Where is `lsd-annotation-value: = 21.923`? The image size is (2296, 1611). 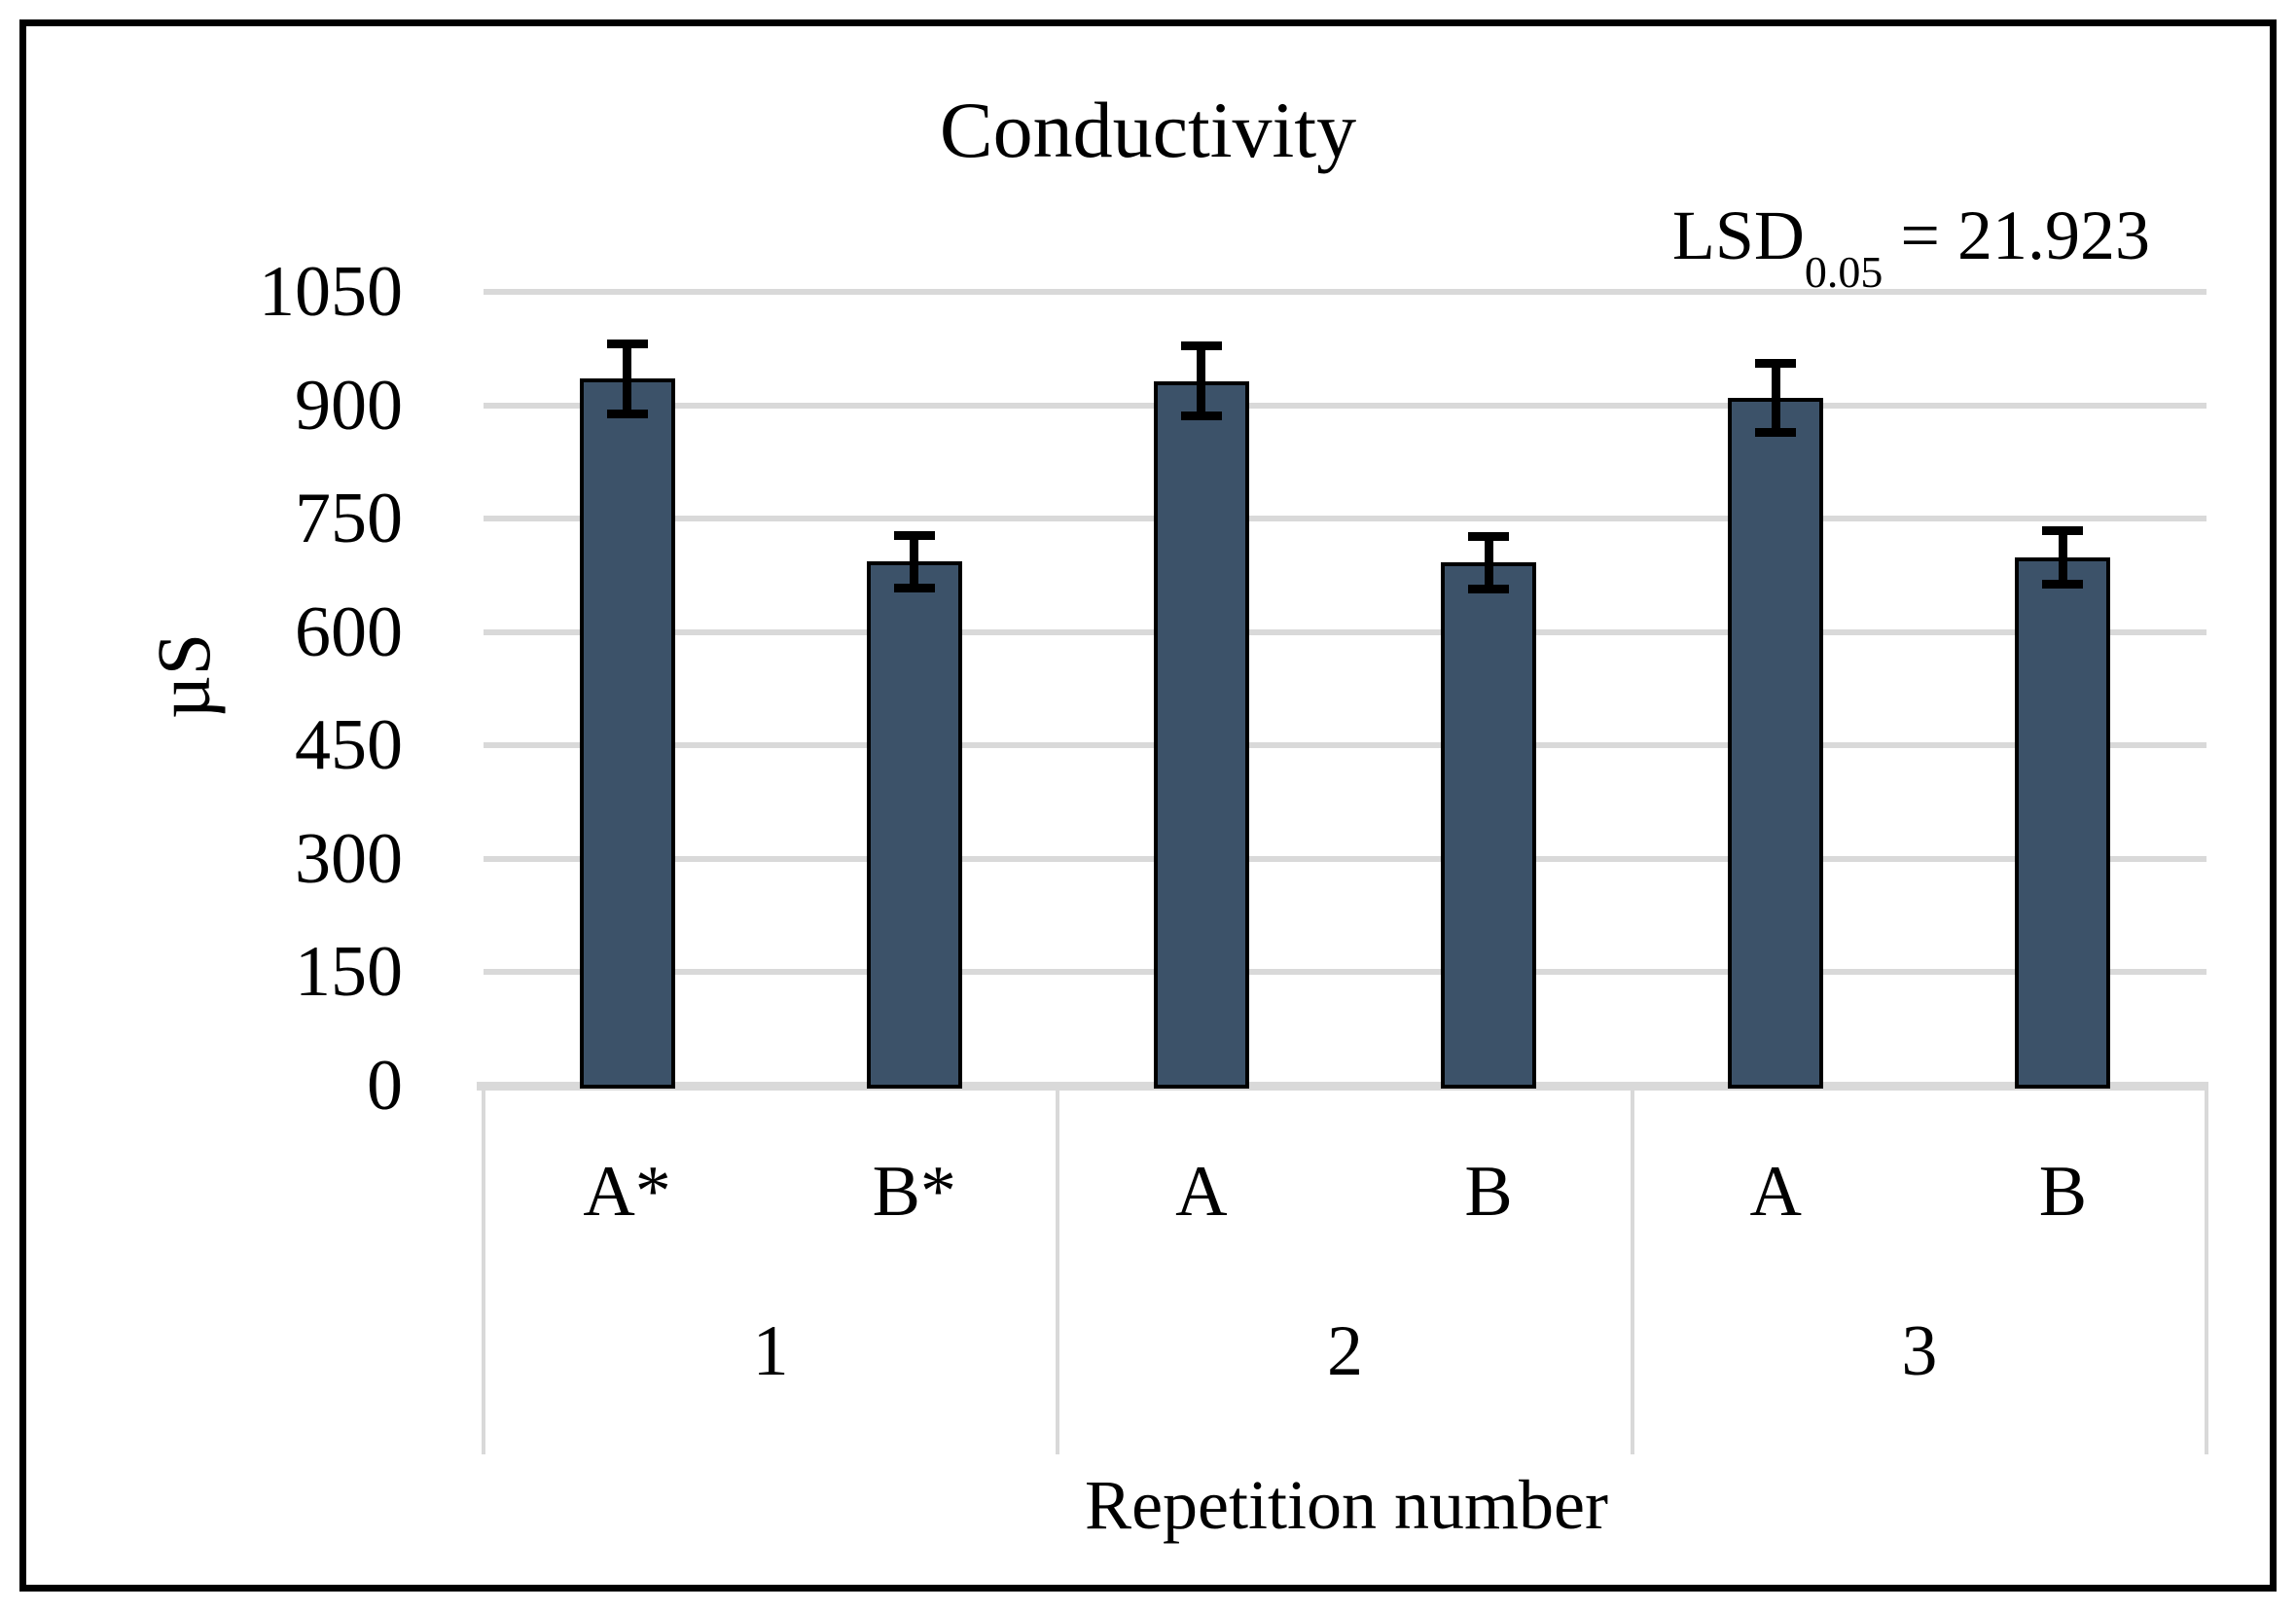
lsd-annotation-value: = 21.923 is located at coordinates (2016, 235).